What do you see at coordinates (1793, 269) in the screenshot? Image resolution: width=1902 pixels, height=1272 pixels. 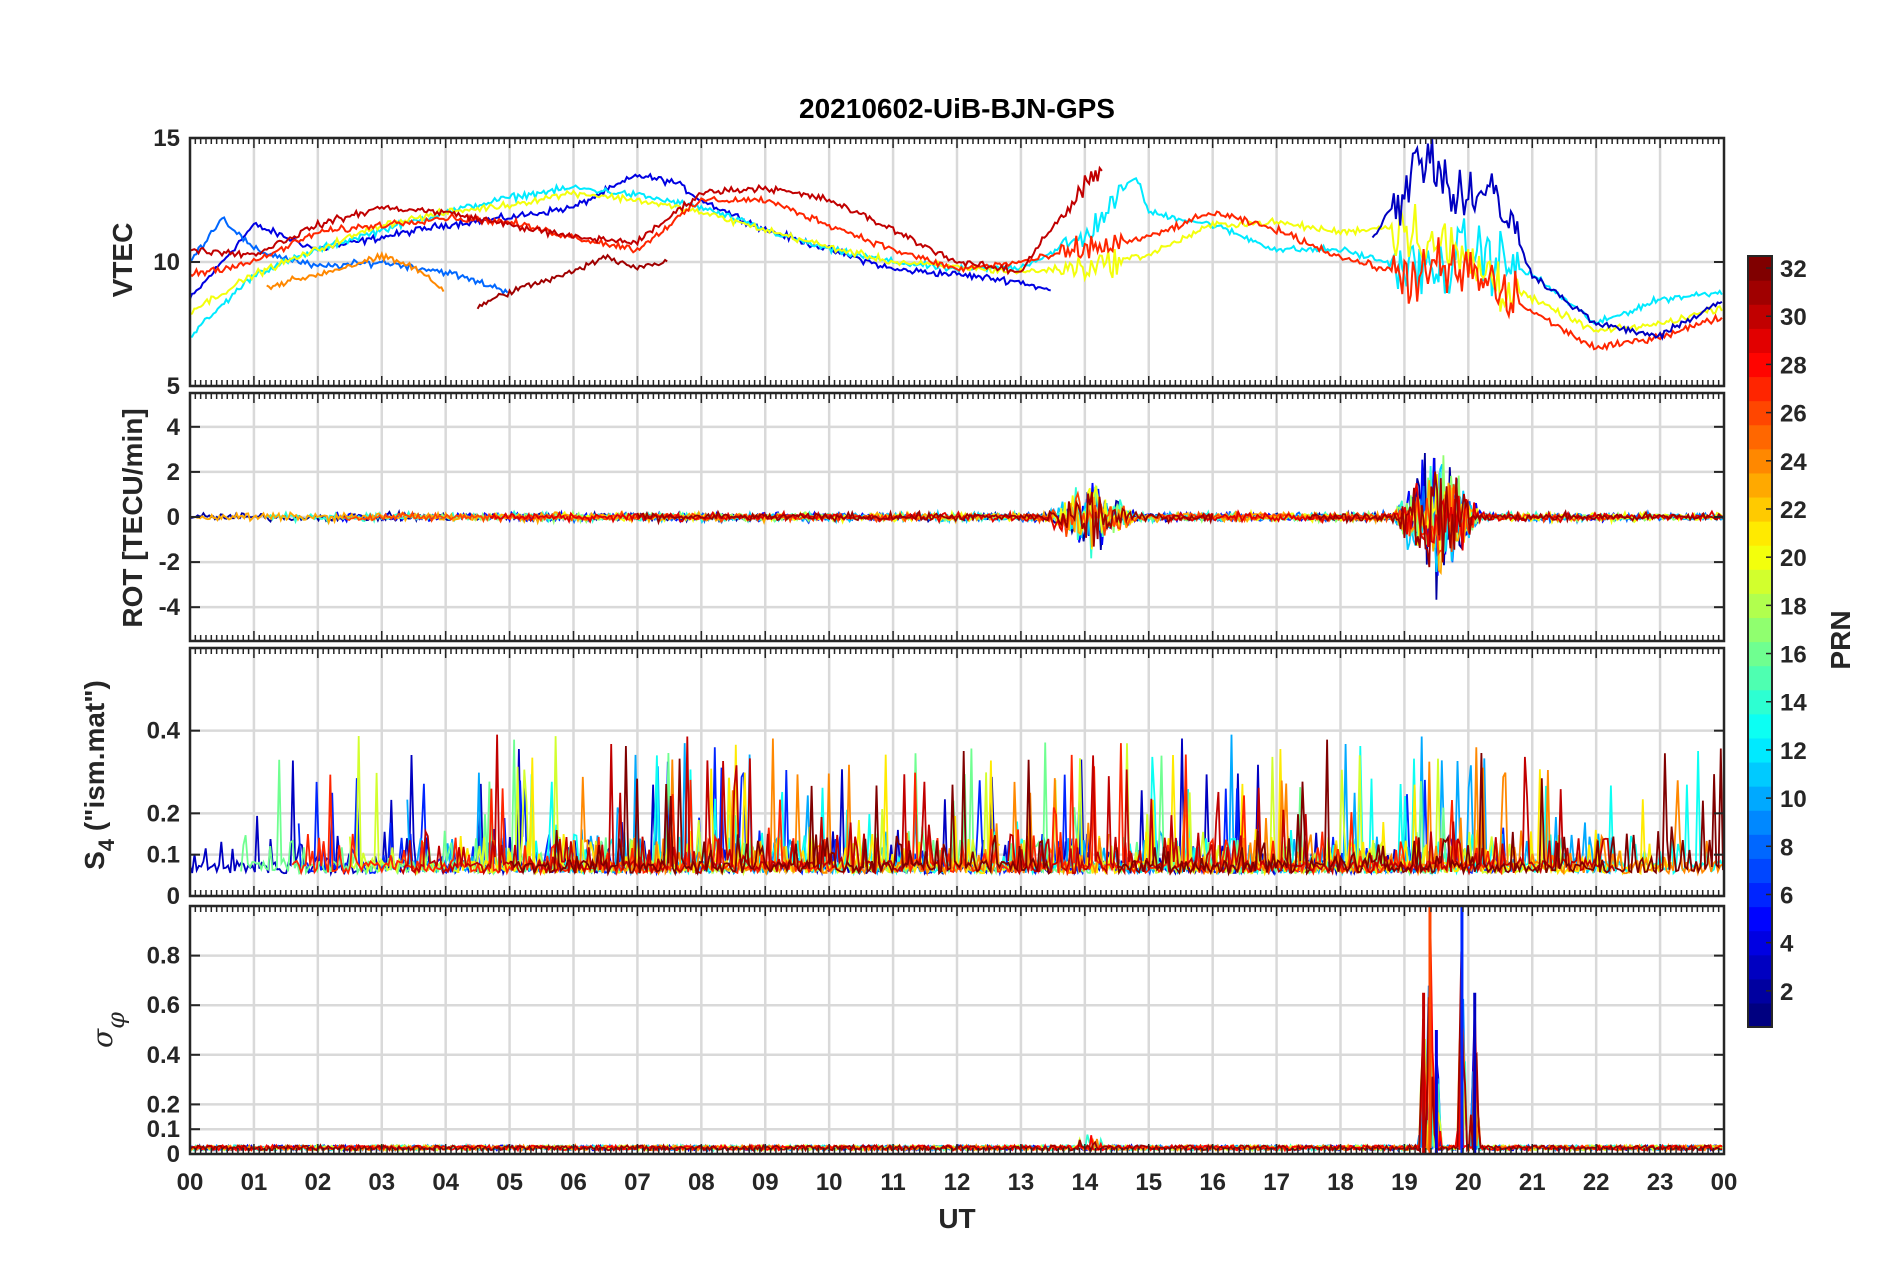 I see `colorbar-tick-label: 32` at bounding box center [1793, 269].